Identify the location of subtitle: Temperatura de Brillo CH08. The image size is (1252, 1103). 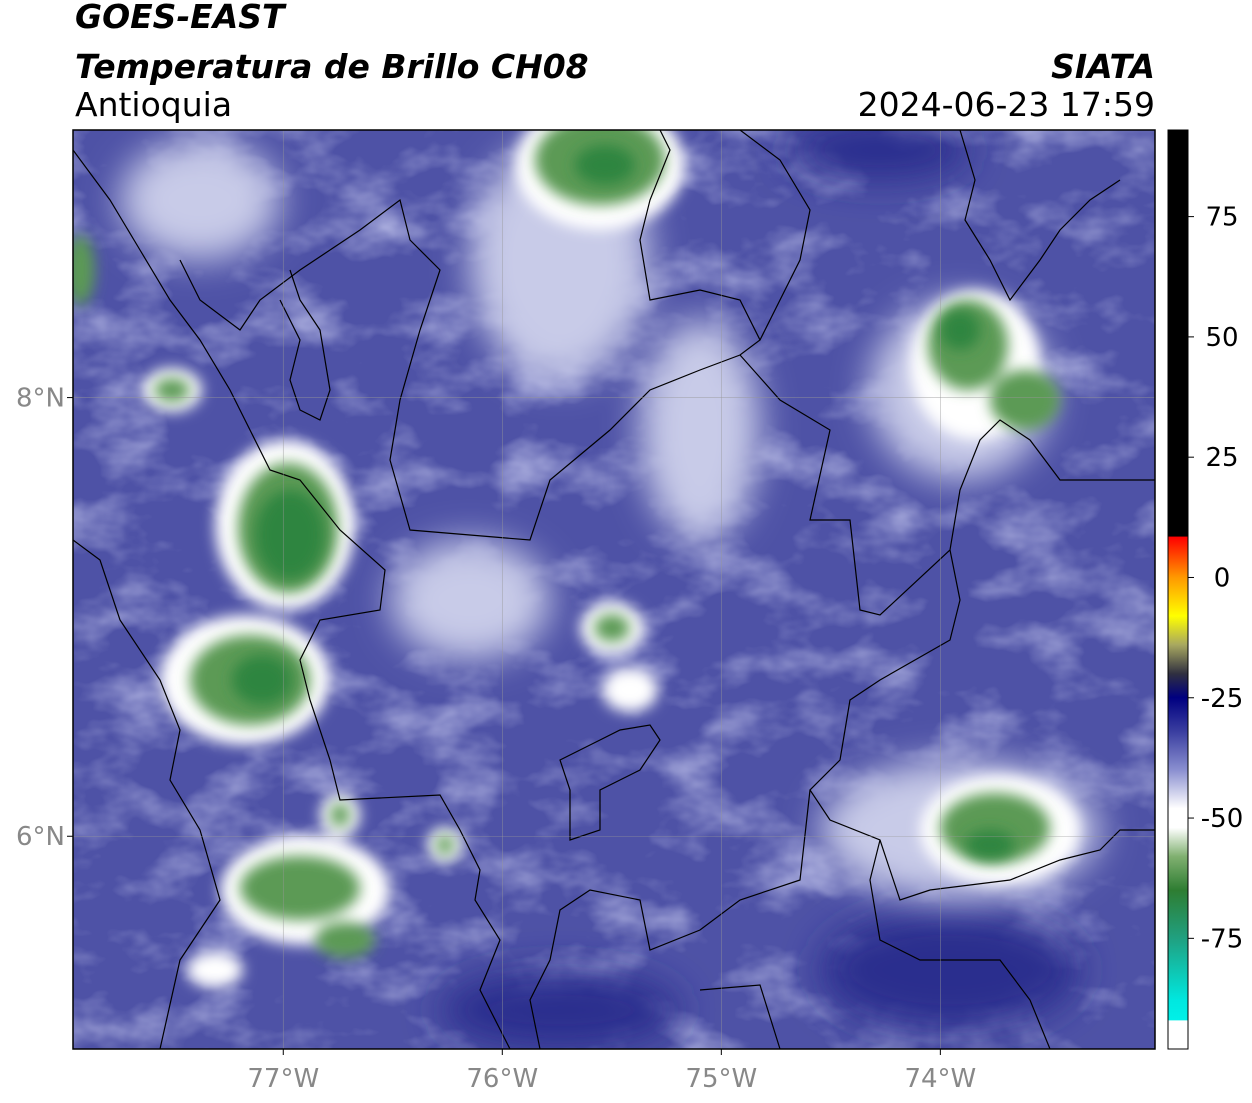
(332, 66).